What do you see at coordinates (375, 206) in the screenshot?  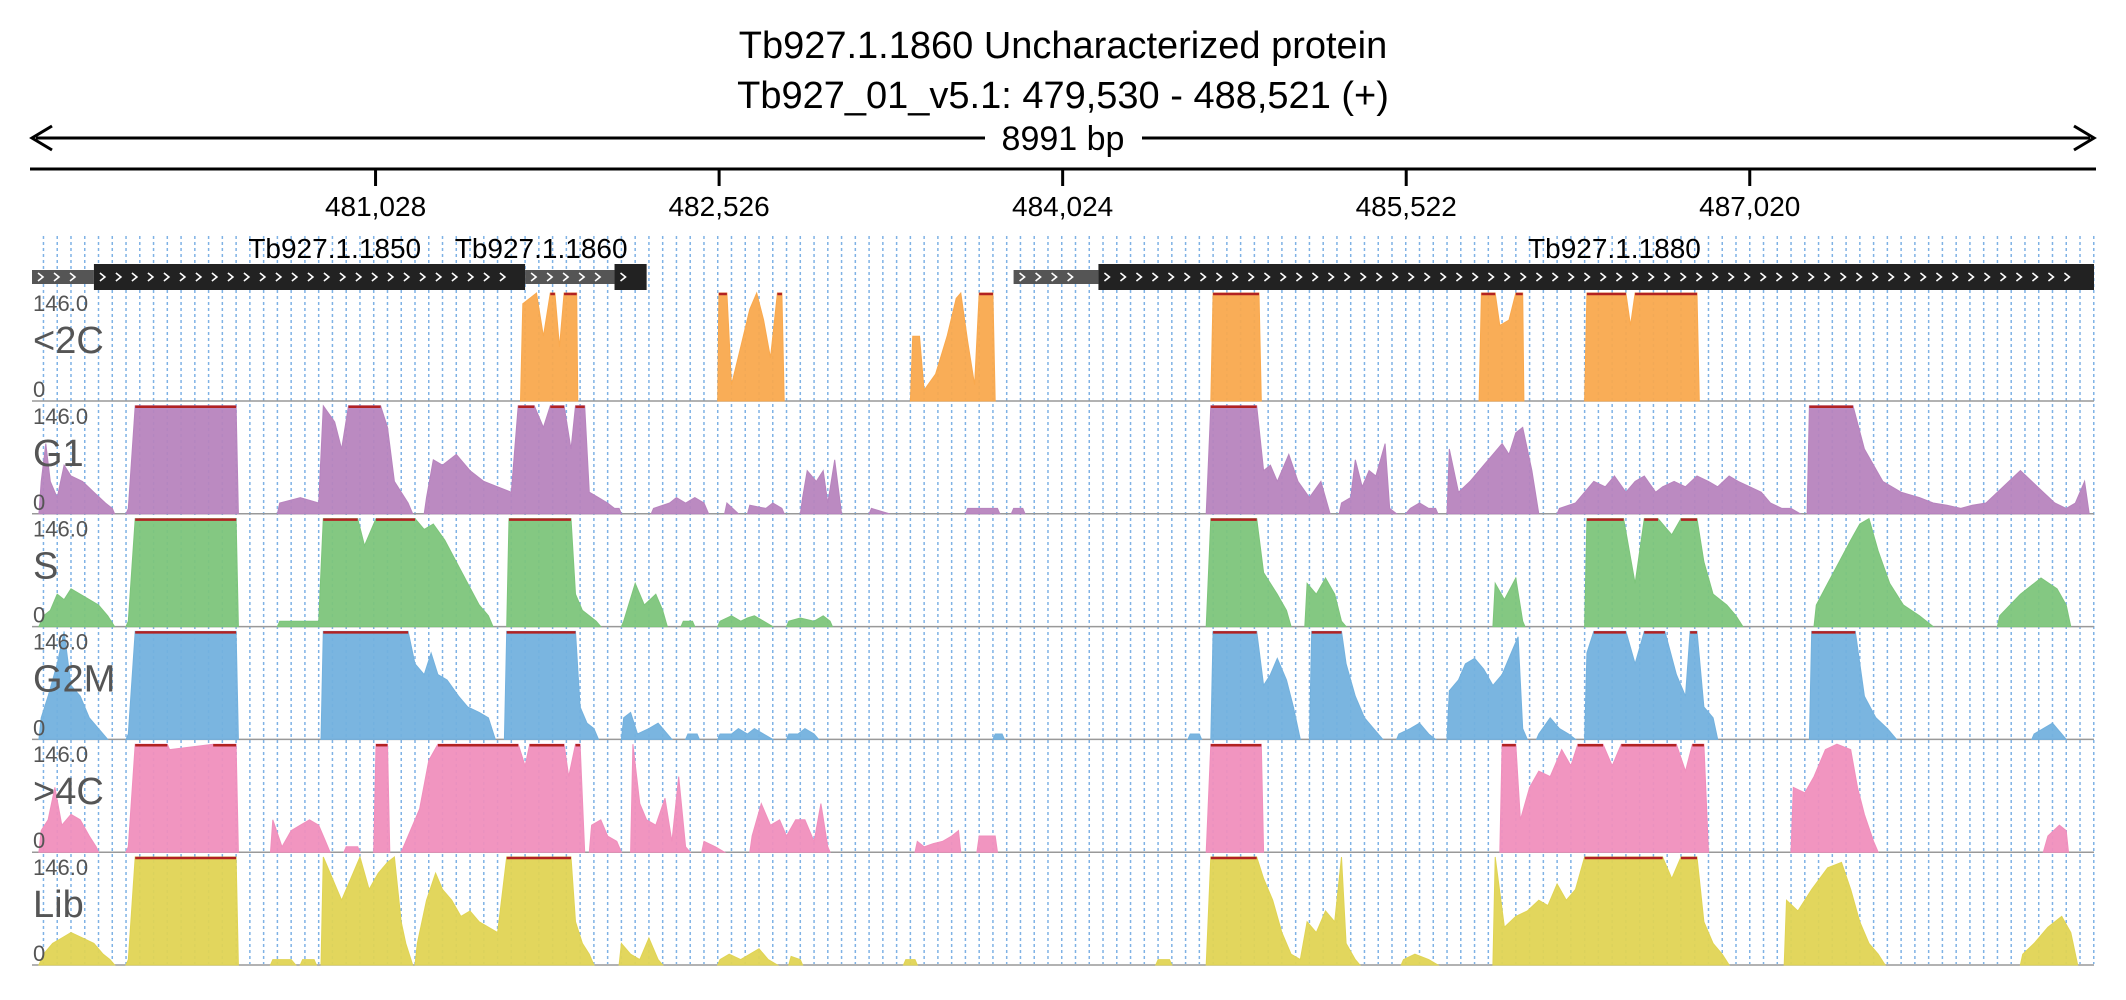 I see `axis-tick-label: 481,028` at bounding box center [375, 206].